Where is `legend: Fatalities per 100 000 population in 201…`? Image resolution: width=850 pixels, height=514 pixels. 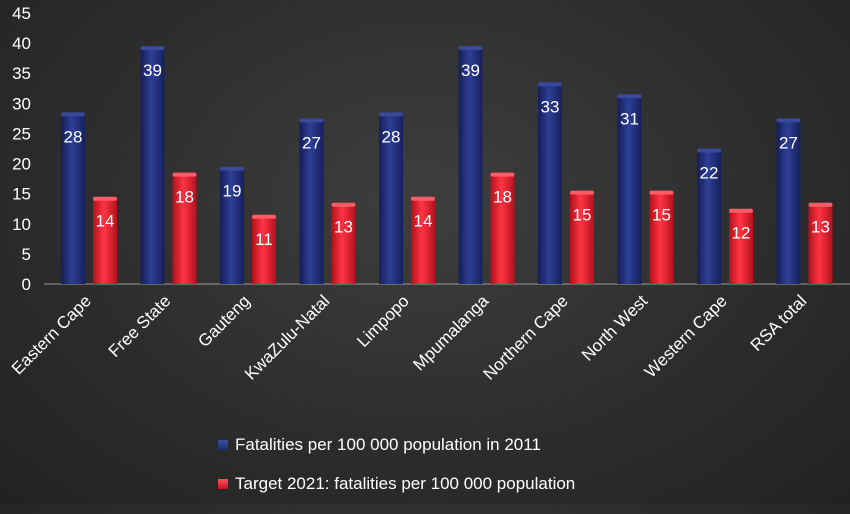 legend: Fatalities per 100 000 population in 201… is located at coordinates (397, 474).